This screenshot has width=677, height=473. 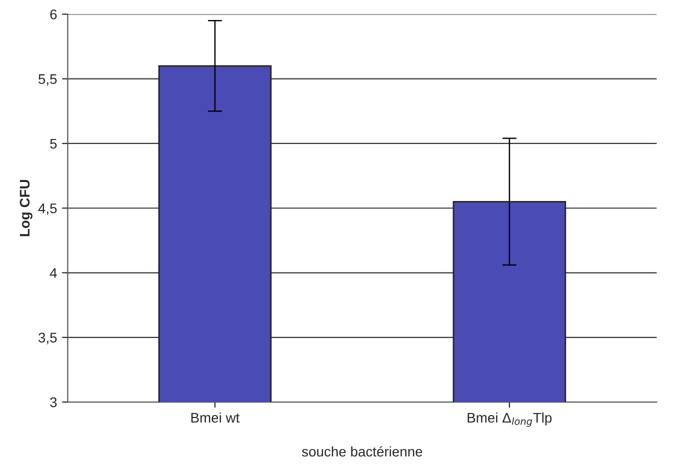 What do you see at coordinates (47, 338) in the screenshot?
I see `y-tick-label: 3,5` at bounding box center [47, 338].